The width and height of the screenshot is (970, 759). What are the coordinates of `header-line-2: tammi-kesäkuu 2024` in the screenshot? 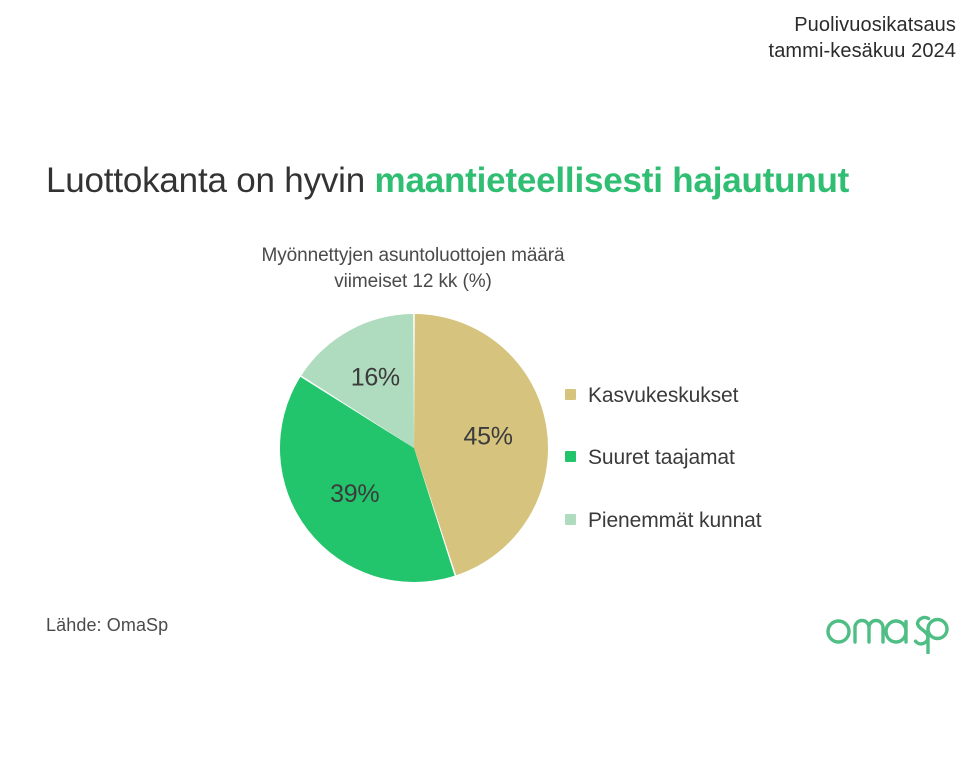 It's located at (862, 51).